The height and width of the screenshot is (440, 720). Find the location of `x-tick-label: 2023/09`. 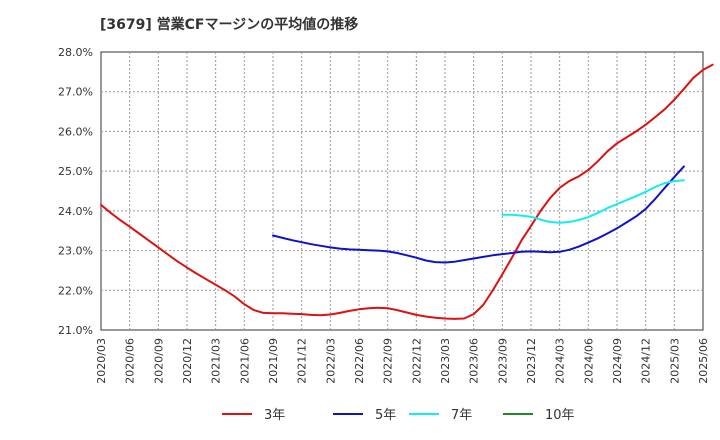

x-tick-label: 2023/09 is located at coordinates (502, 361).